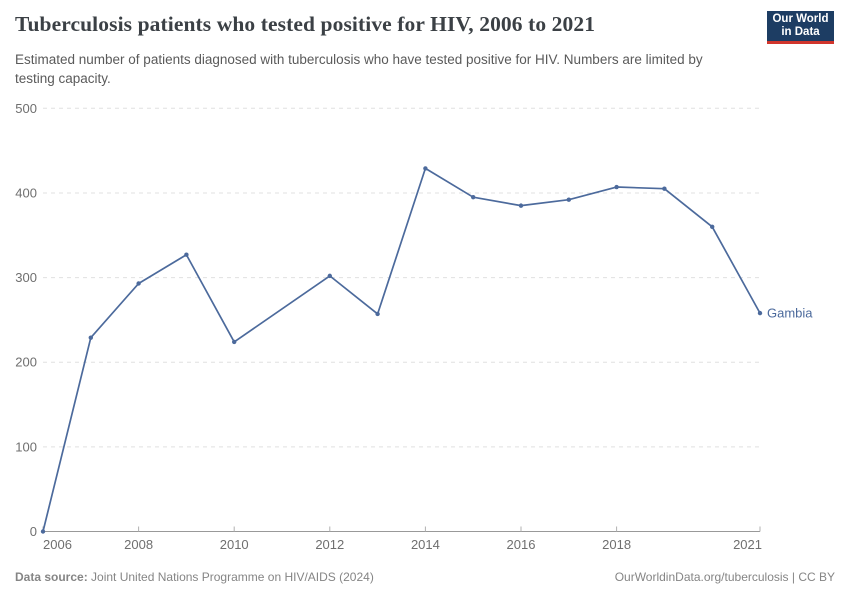 This screenshot has height=600, width=850. I want to click on x-tick-label: 2016, so click(521, 544).